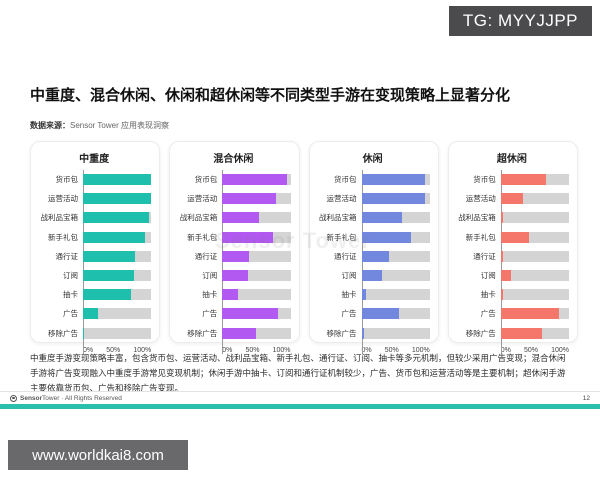  Describe the element at coordinates (530, 350) in the screenshot. I see `x-tick: 50%` at that location.